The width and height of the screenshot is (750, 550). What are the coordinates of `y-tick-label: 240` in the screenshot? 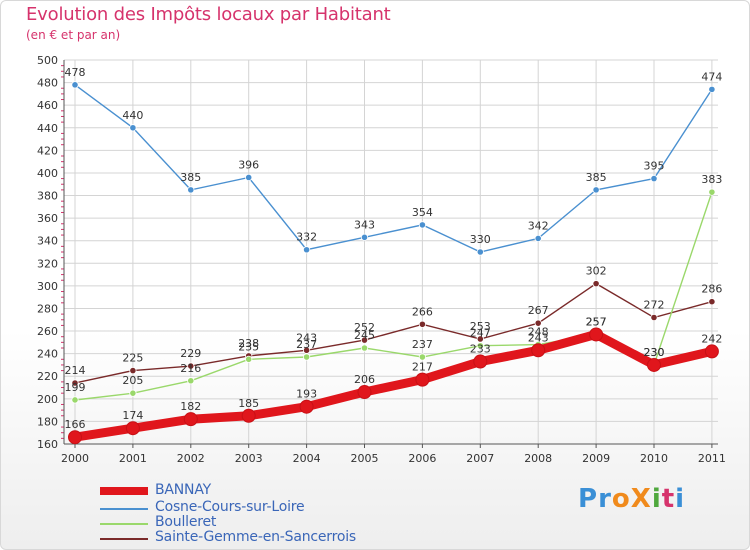 It's located at (47, 354).